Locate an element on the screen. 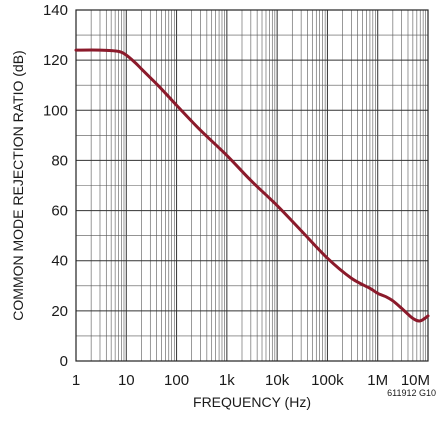 This screenshot has height=425, width=442. y-tick-label: 20 is located at coordinates (59, 311).